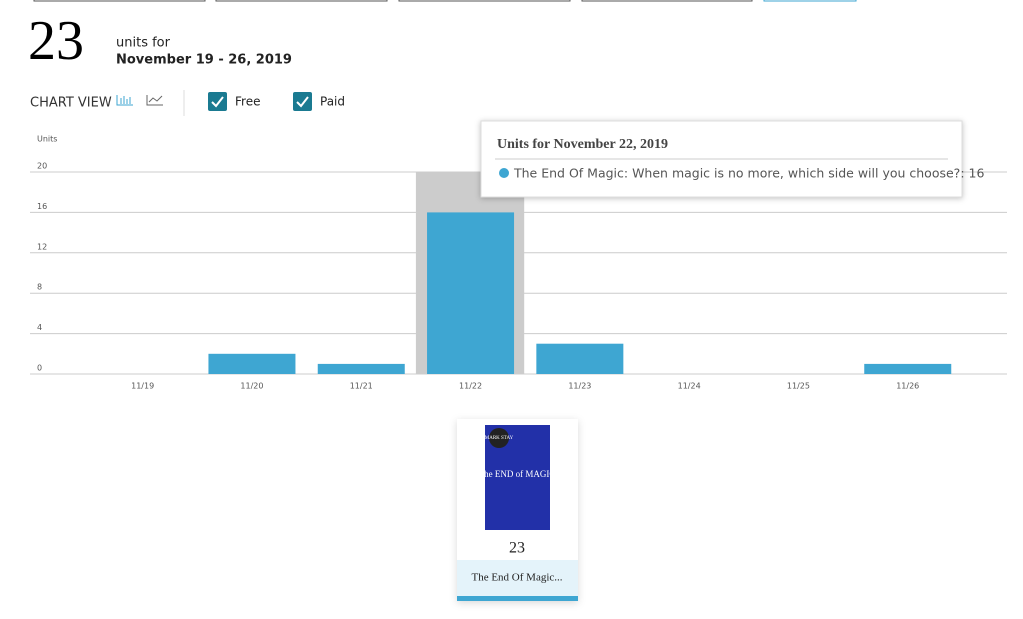 The height and width of the screenshot is (619, 1023). I want to click on y-tick-label: 16, so click(42, 206).